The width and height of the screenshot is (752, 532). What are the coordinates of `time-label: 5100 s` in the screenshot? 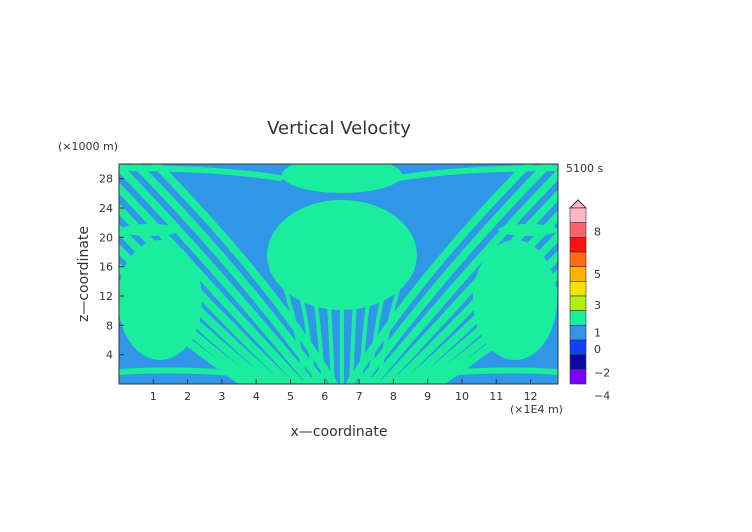 It's located at (584, 168).